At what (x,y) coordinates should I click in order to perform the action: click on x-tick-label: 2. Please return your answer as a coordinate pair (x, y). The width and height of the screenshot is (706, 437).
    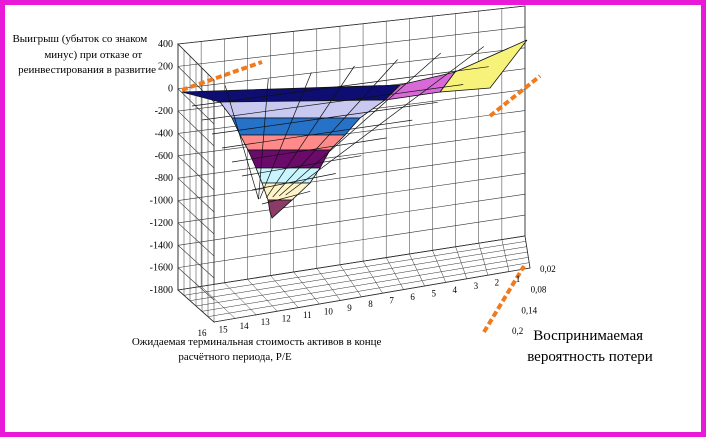
    Looking at the image, I should click on (497, 283).